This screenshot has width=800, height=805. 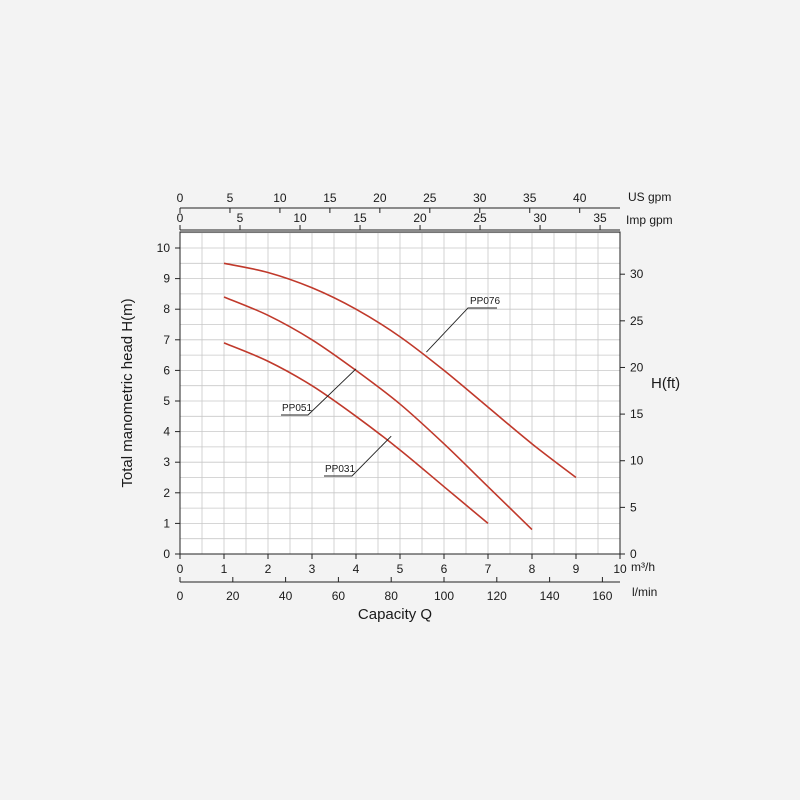 I want to click on us-gpm-tick-label: 10, so click(x=280, y=198).